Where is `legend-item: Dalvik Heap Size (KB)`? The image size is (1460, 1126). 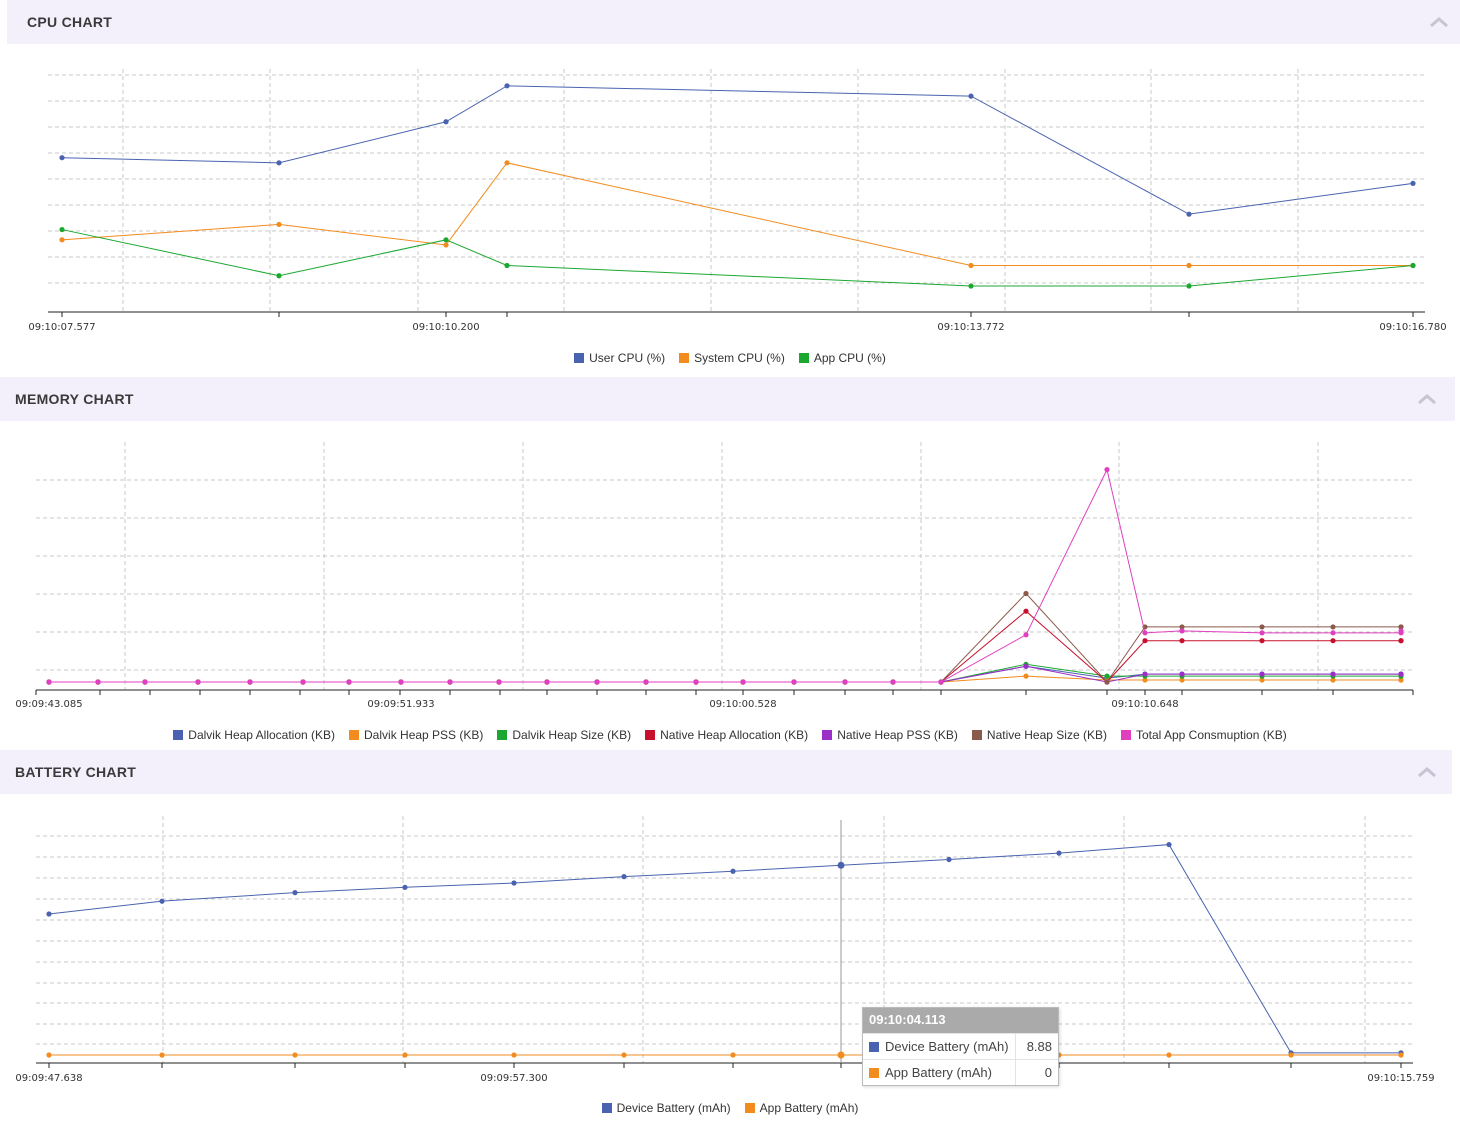
legend-item: Dalvik Heap Size (KB) is located at coordinates (564, 735).